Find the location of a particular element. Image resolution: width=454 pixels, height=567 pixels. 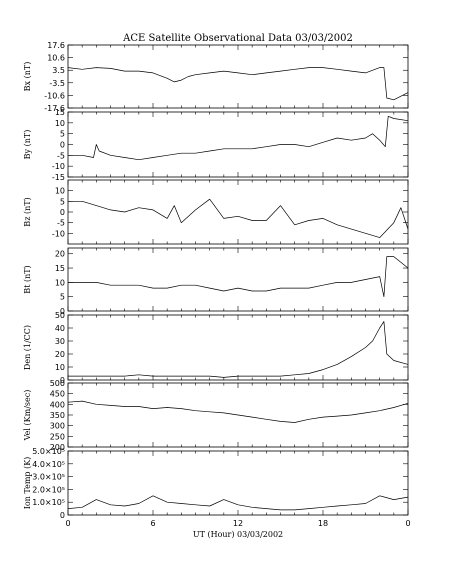

bx-ytick-label: 10.6 is located at coordinates (56, 58).